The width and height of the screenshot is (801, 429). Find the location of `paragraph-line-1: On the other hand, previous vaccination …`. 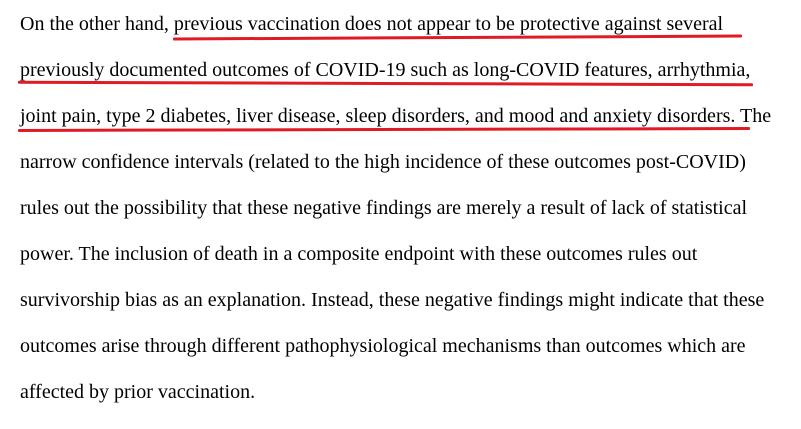

paragraph-line-1: On the other hand, previous vaccination … is located at coordinates (372, 24).